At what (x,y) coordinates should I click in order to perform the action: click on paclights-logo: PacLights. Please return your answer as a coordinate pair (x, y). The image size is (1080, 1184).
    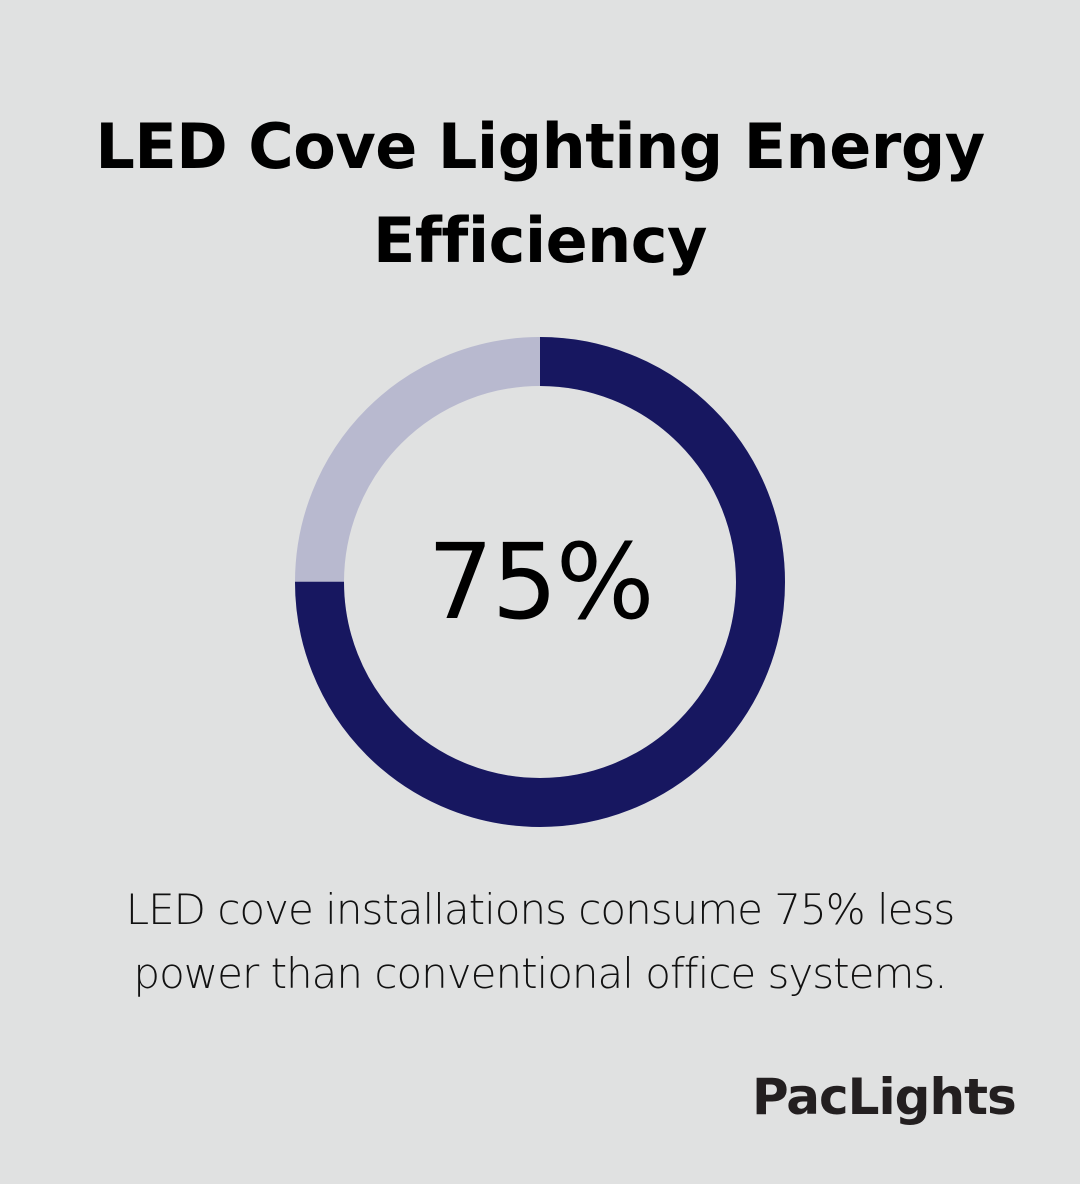
    Looking at the image, I should click on (884, 1097).